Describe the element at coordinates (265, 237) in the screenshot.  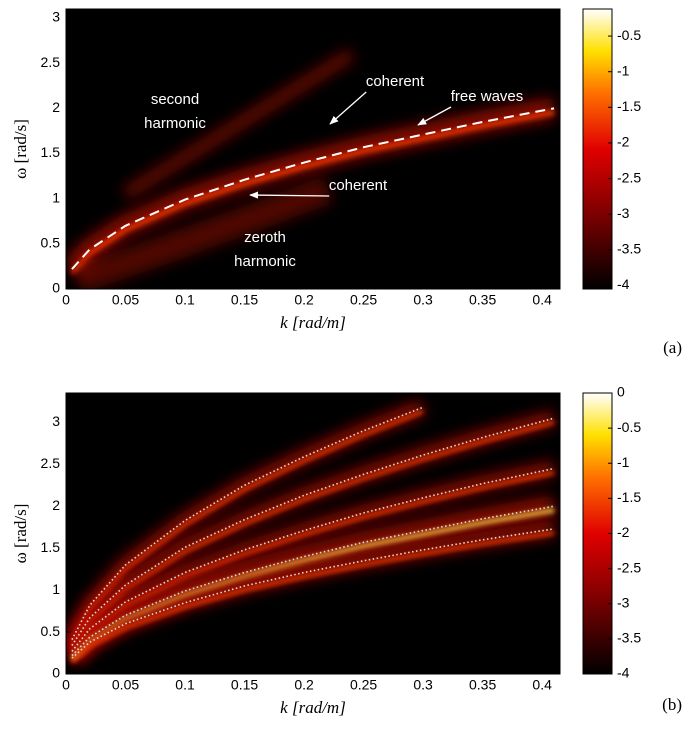
I see `annotation: zeroth` at that location.